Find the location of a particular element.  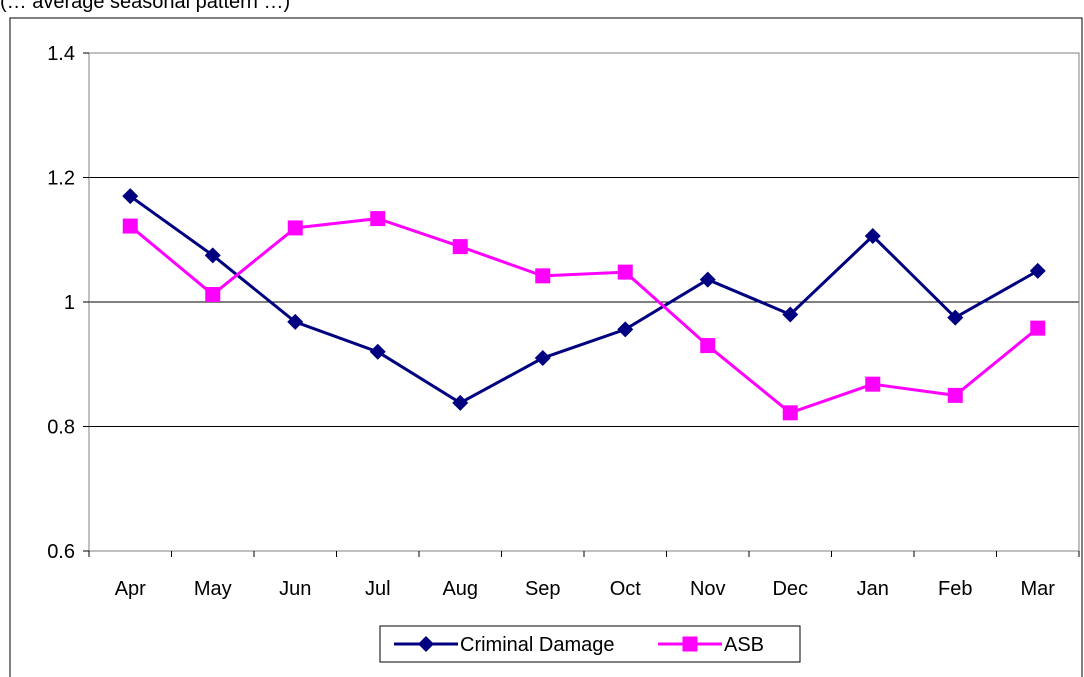

x-tick-label: Jul is located at coordinates (378, 589).